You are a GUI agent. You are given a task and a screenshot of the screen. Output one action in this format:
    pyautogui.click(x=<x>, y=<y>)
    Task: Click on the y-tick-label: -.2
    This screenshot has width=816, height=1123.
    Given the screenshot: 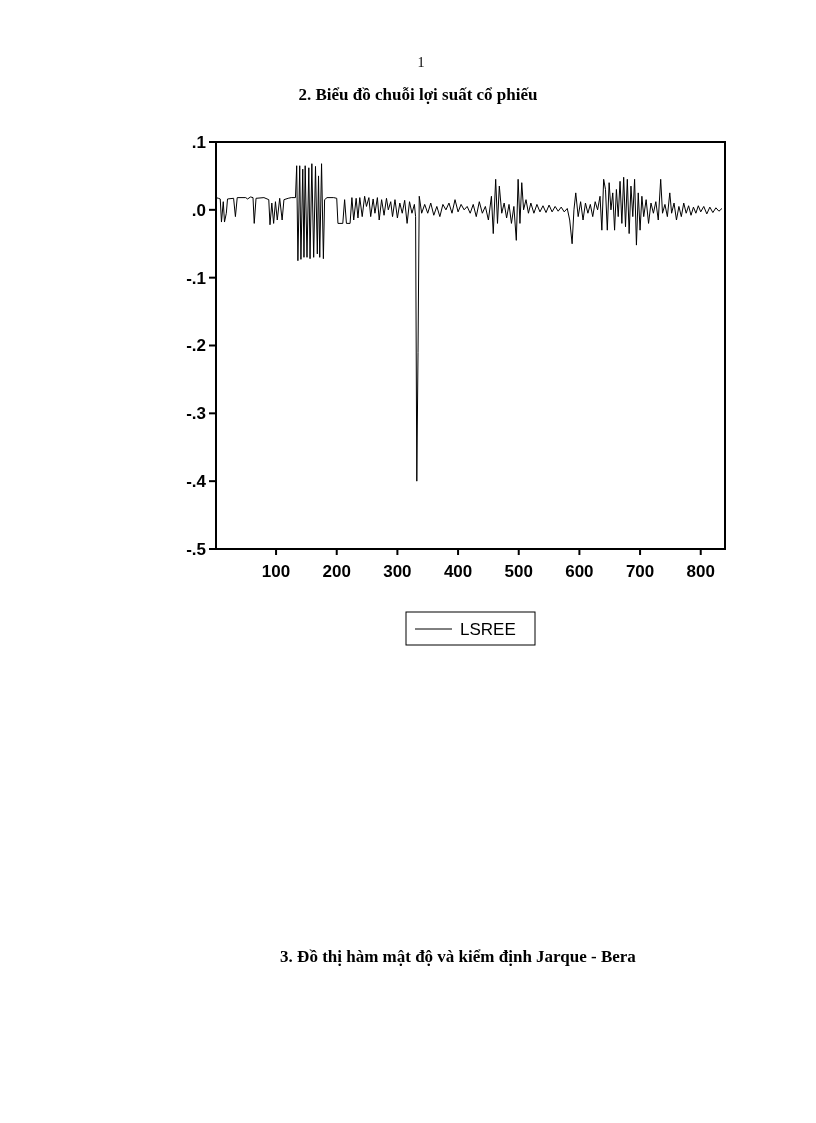 What is the action you would take?
    pyautogui.click(x=196, y=346)
    